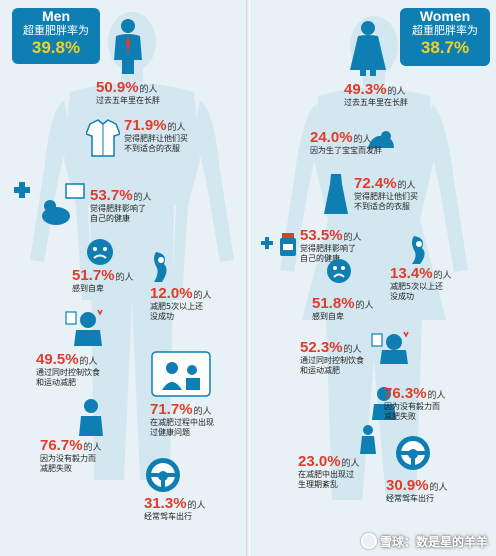  I want to click on men-stat-1: 50.9%的人 过去五年里在长胖, so click(128, 92).